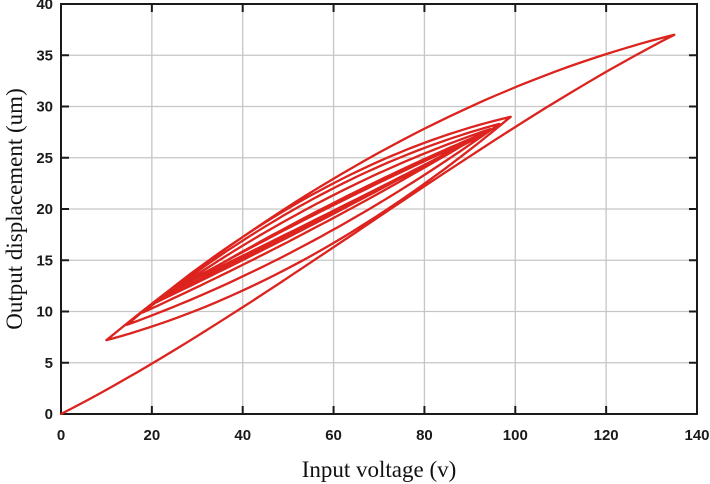 This screenshot has height=484, width=710. Describe the element at coordinates (44, 260) in the screenshot. I see `y-tick-label: 15` at that location.